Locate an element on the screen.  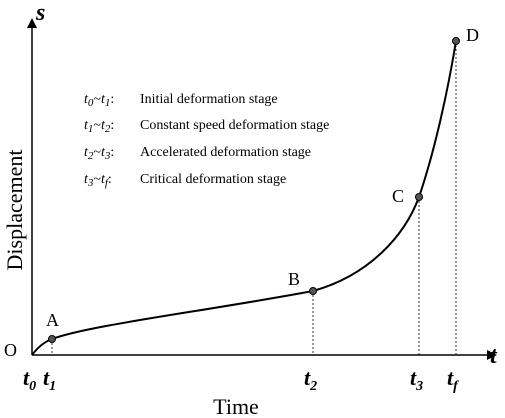
legend-text: Constant speed deformation stage is located at coordinates (234, 125).